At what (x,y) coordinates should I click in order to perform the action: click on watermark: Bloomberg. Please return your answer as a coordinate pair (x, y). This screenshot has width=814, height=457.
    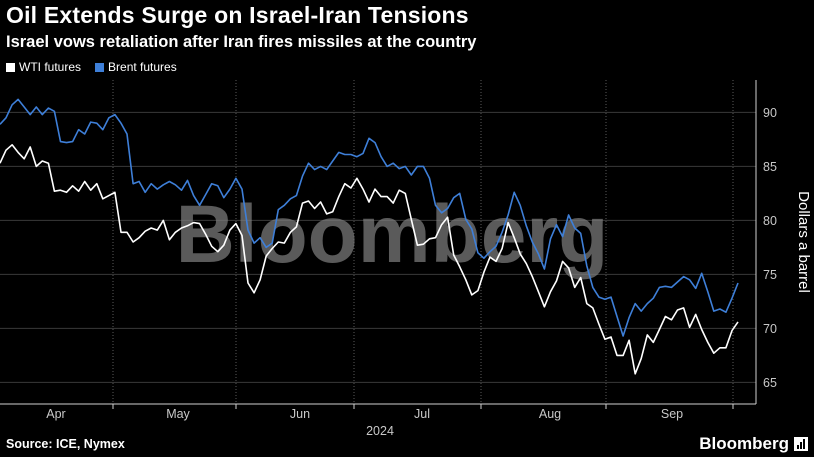
    Looking at the image, I should click on (392, 234).